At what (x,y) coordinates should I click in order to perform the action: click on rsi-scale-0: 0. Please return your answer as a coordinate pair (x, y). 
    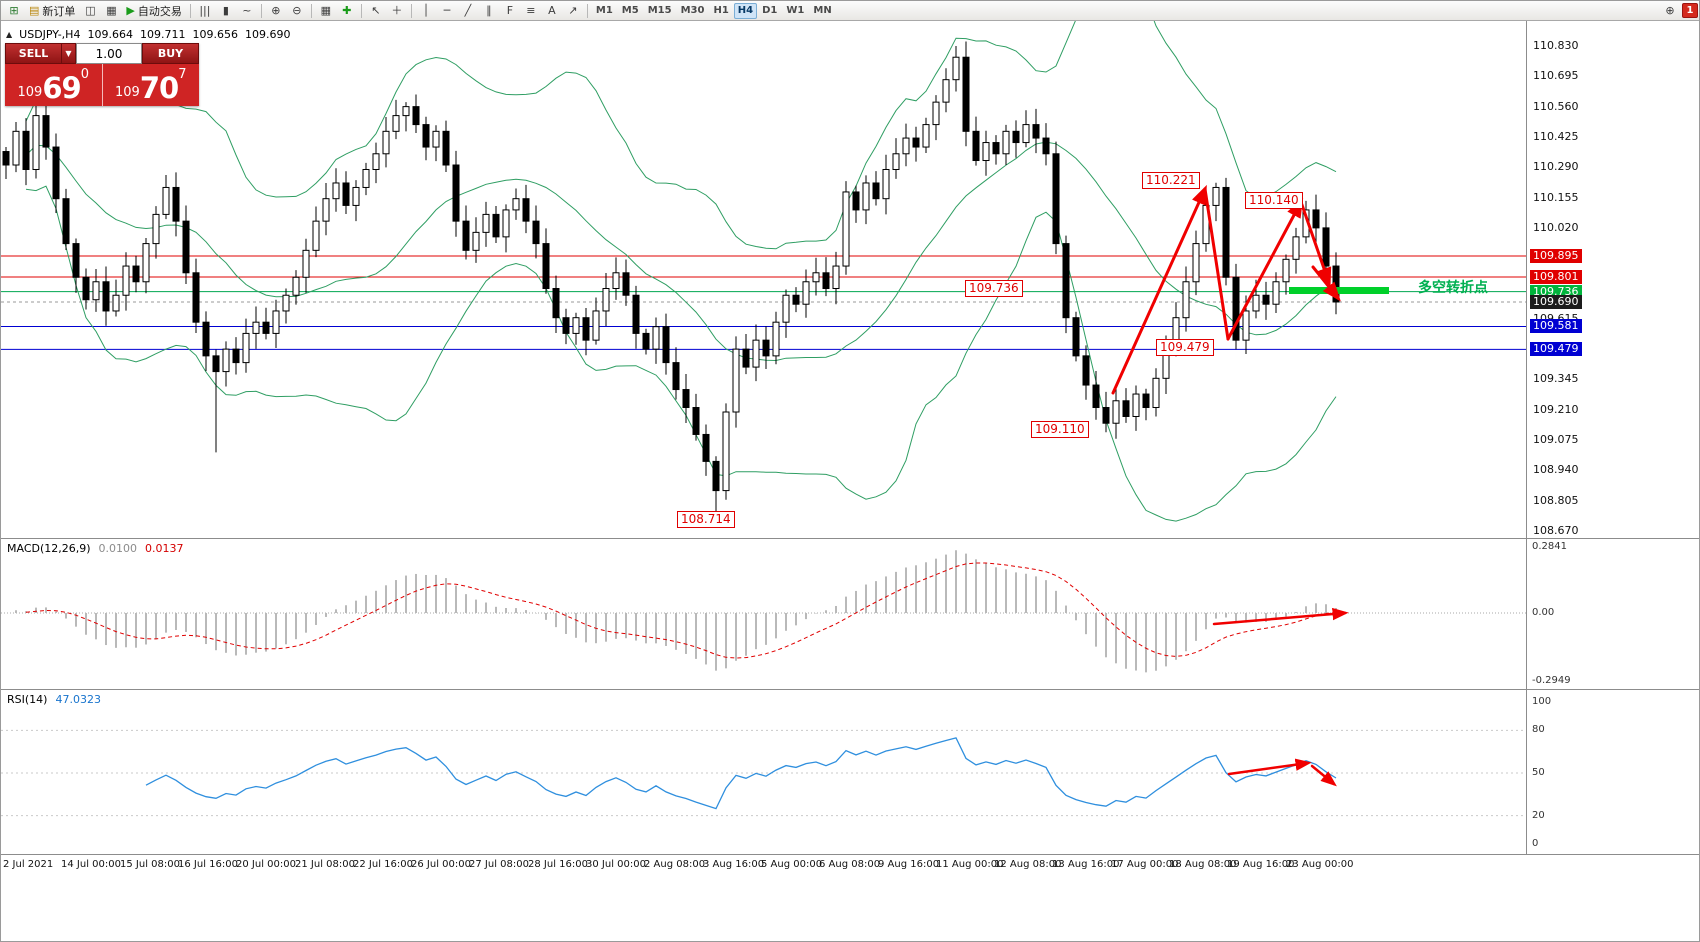
    Looking at the image, I should click on (1535, 843).